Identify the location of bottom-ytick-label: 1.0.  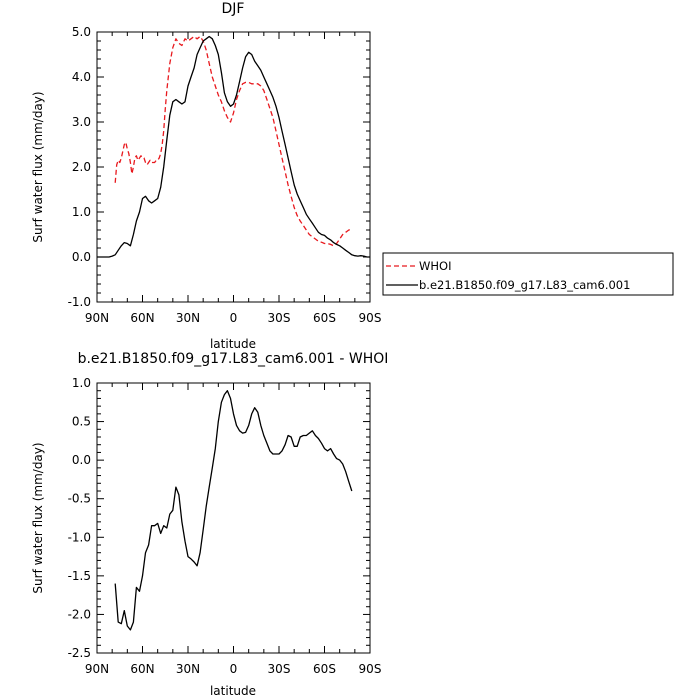
(81, 383).